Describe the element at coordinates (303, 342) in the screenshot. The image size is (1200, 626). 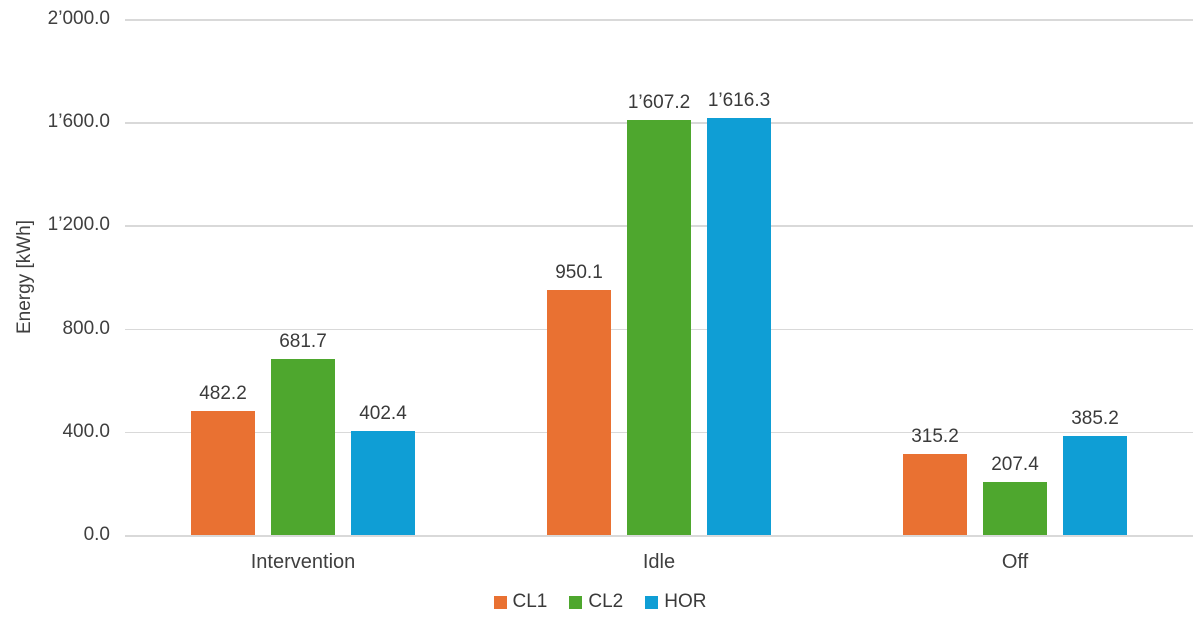
I see `data-label-cl2-intervention: 681.7` at that location.